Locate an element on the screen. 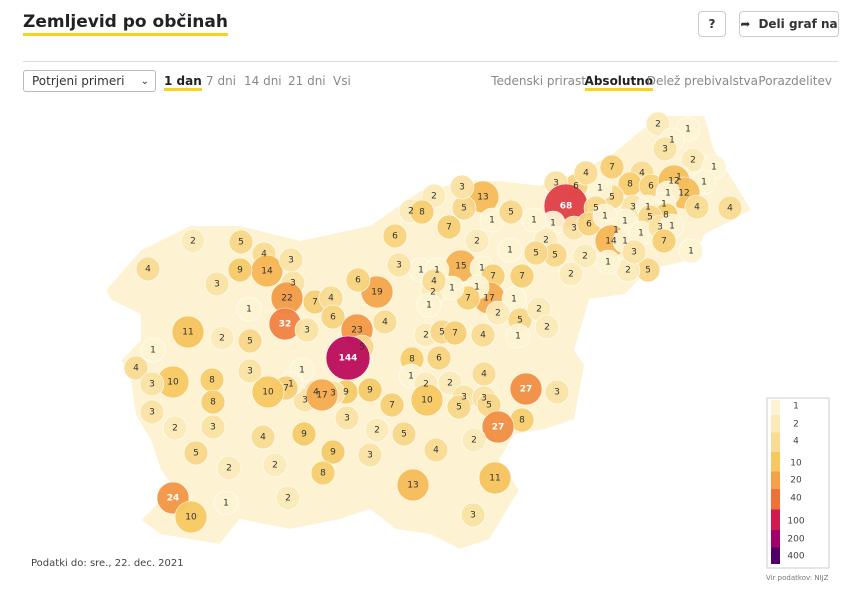  municipality-label: 23 is located at coordinates (356, 331).